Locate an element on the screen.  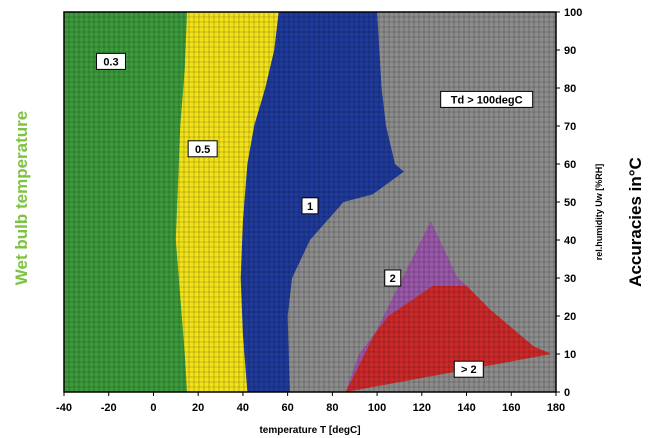
y-tick-label: 90 is located at coordinates (570, 51).